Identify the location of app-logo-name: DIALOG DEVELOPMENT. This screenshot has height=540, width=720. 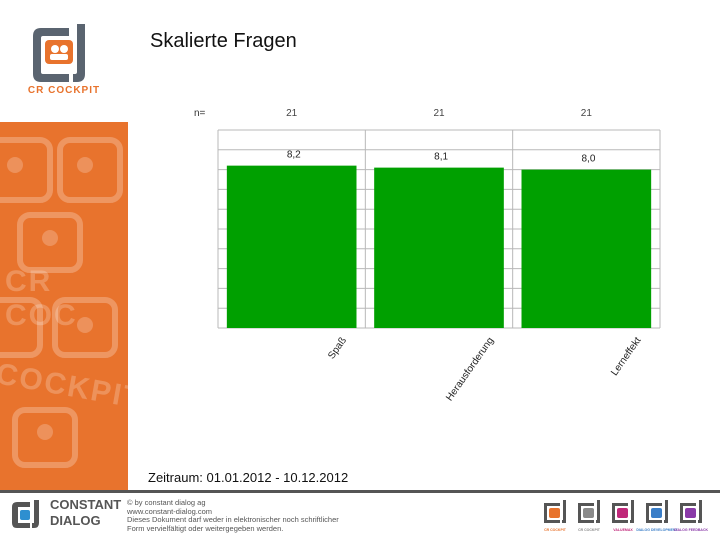
(657, 530).